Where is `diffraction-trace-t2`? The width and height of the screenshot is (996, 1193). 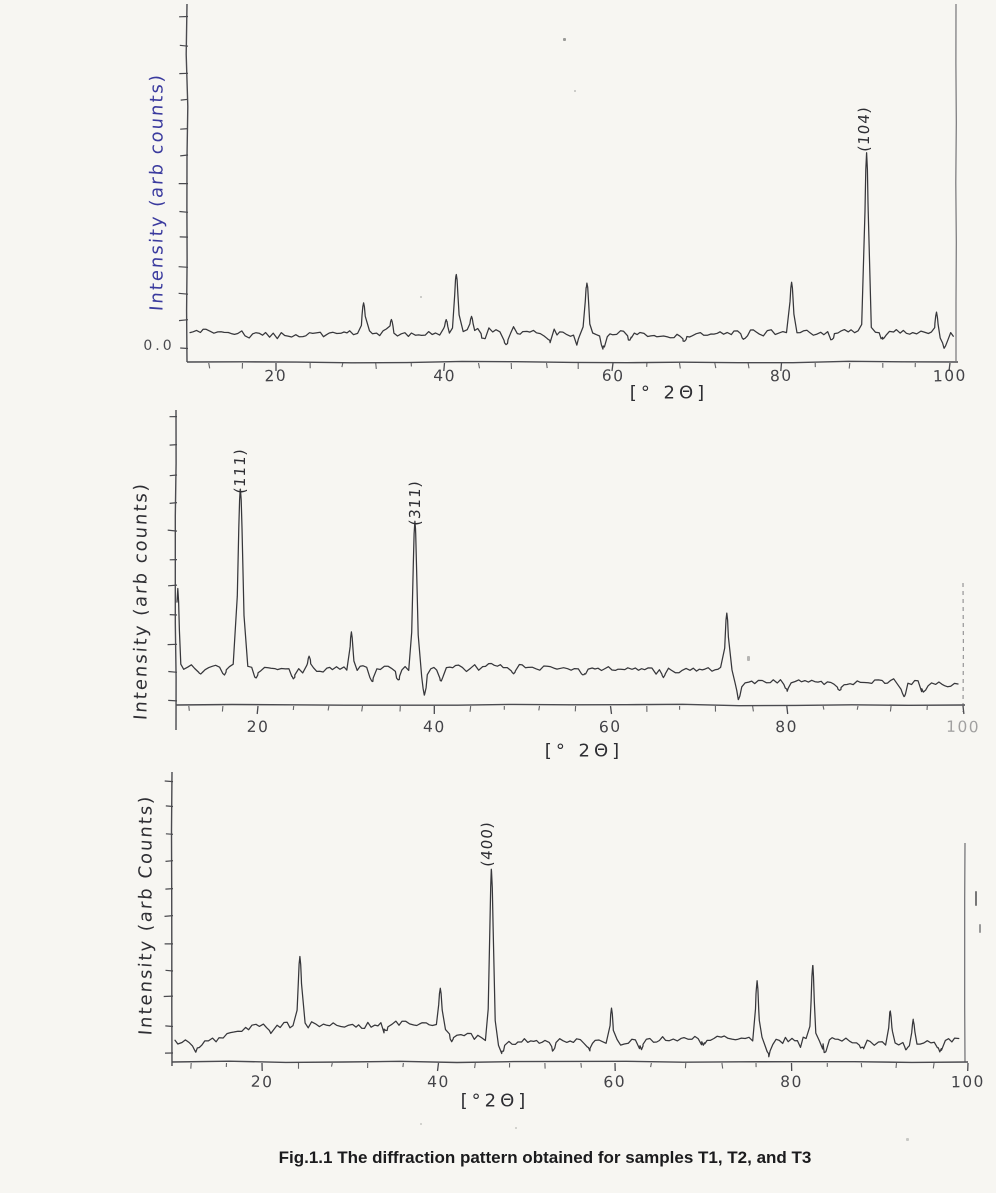 diffraction-trace-t2 is located at coordinates (567, 594).